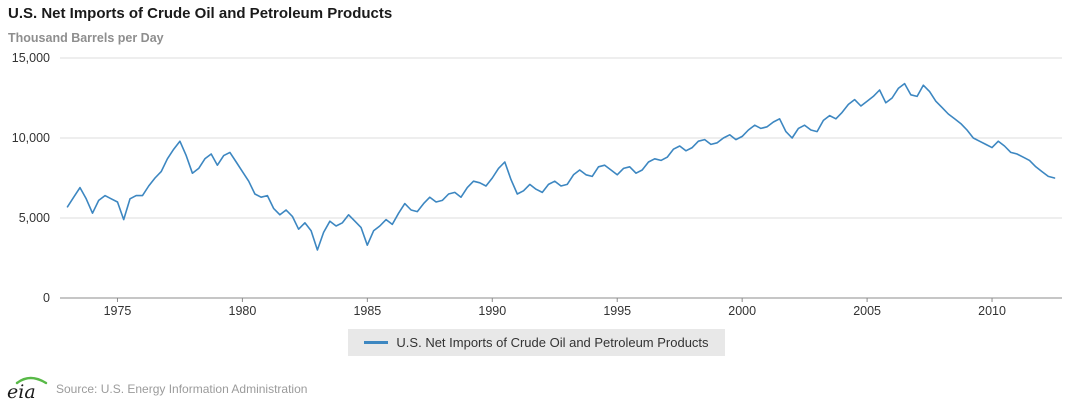 The width and height of the screenshot is (1073, 411). Describe the element at coordinates (992, 311) in the screenshot. I see `svg-text: 2010` at that location.